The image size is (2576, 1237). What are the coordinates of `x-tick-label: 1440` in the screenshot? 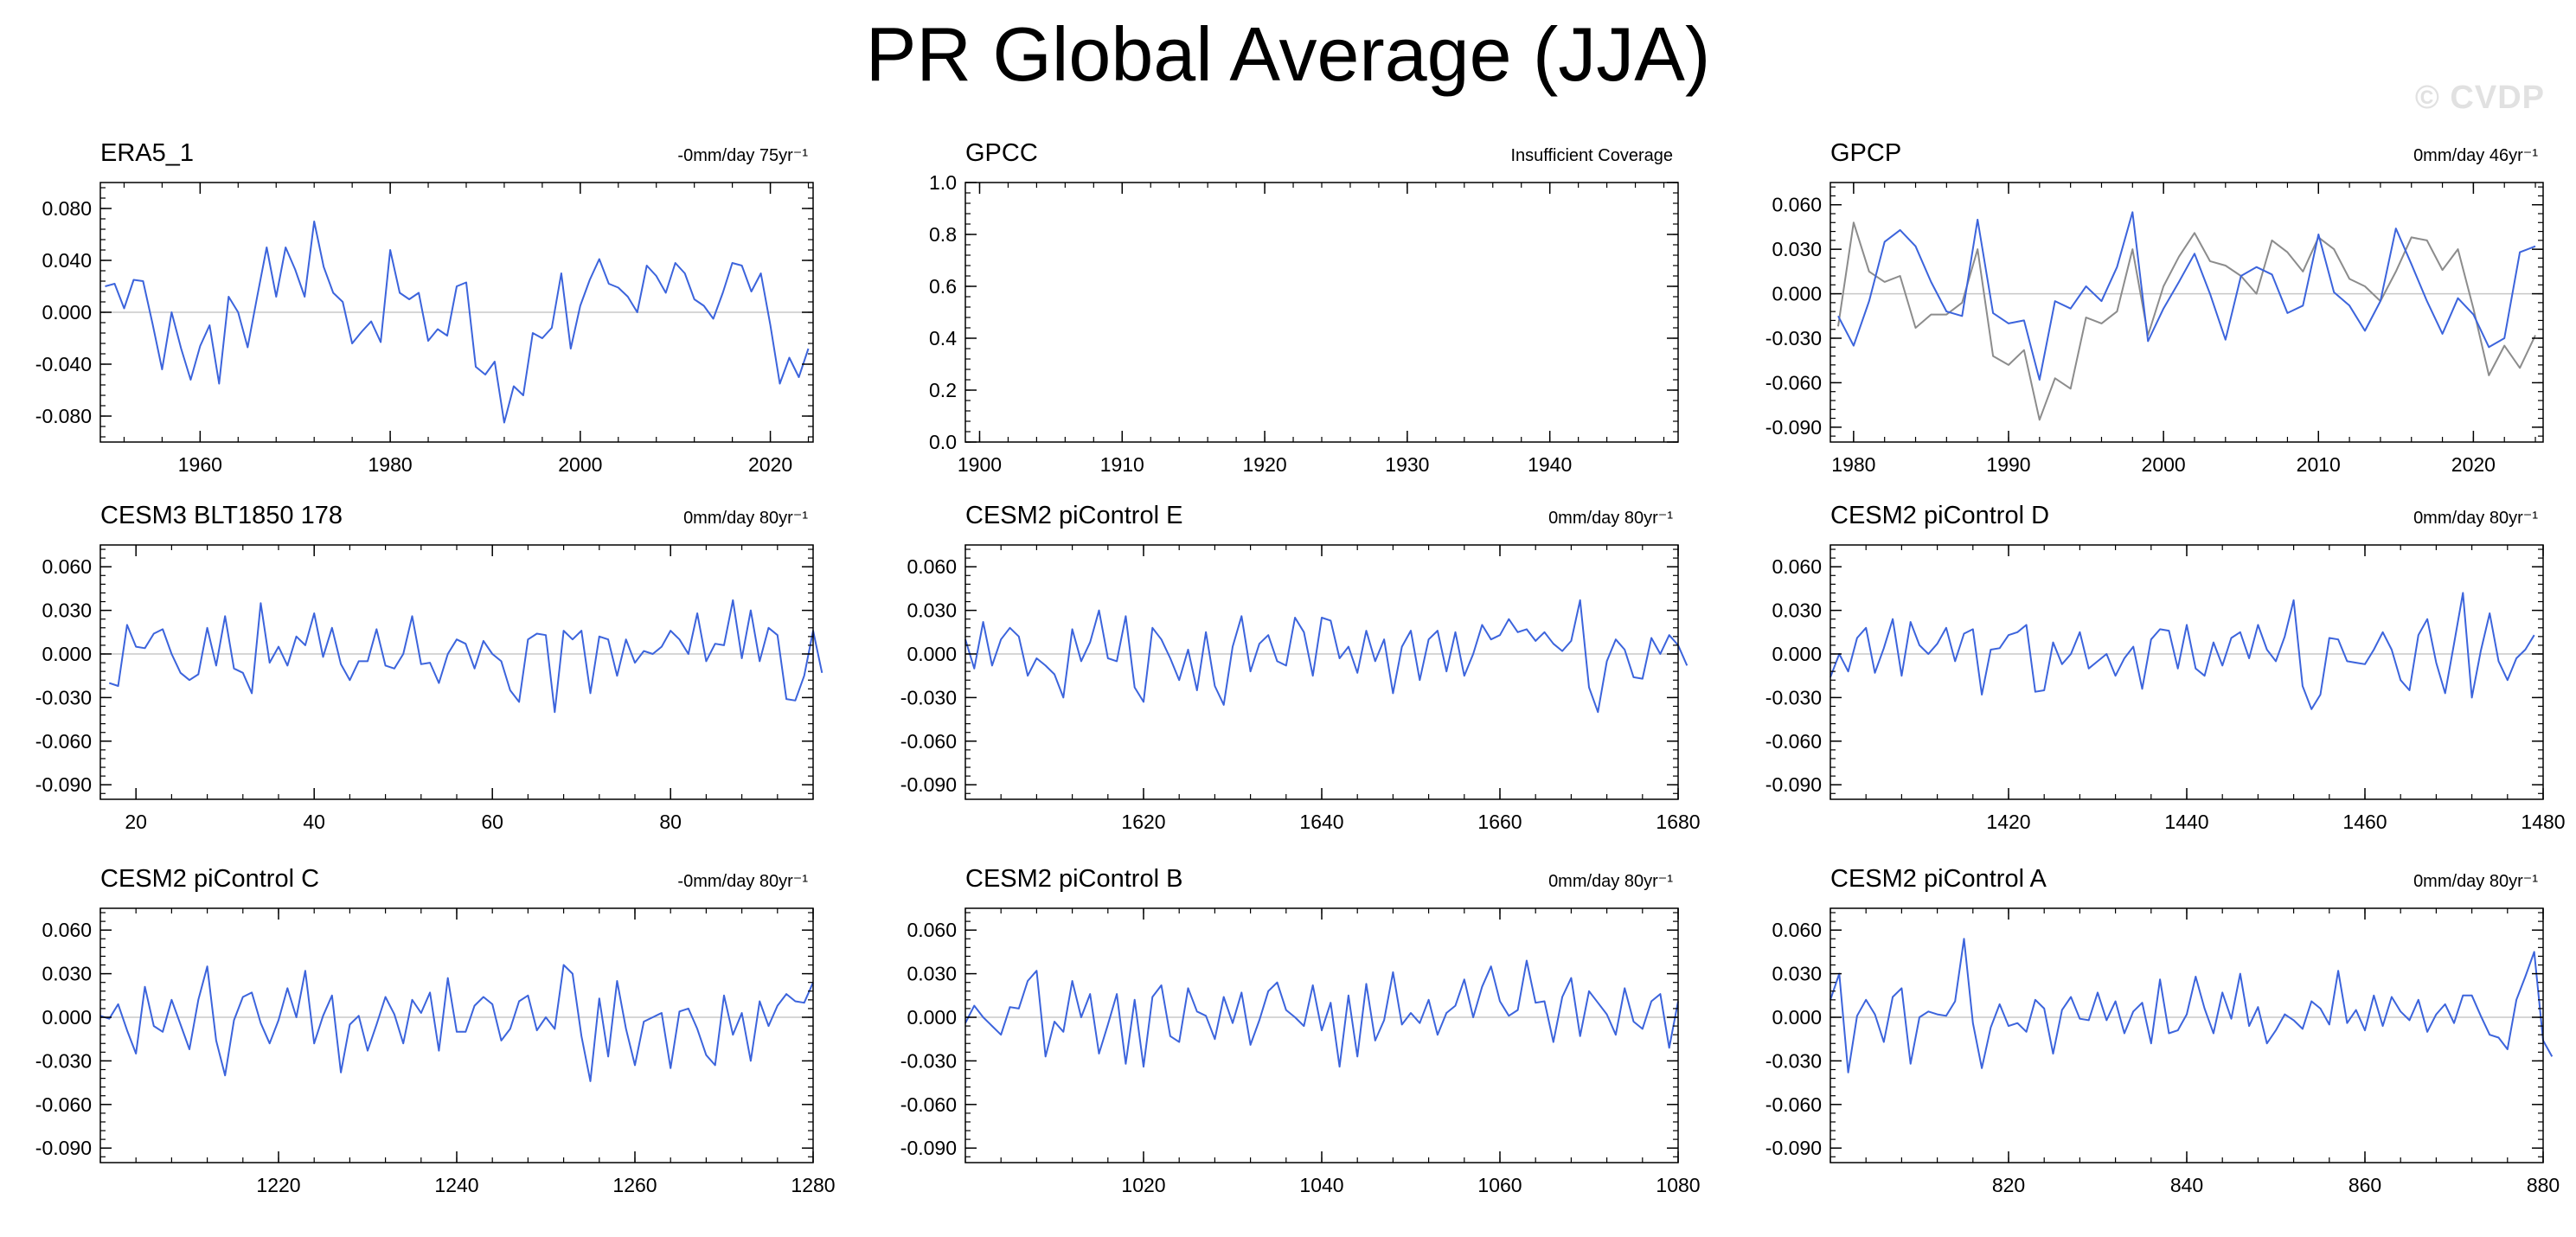 It's located at (2186, 822).